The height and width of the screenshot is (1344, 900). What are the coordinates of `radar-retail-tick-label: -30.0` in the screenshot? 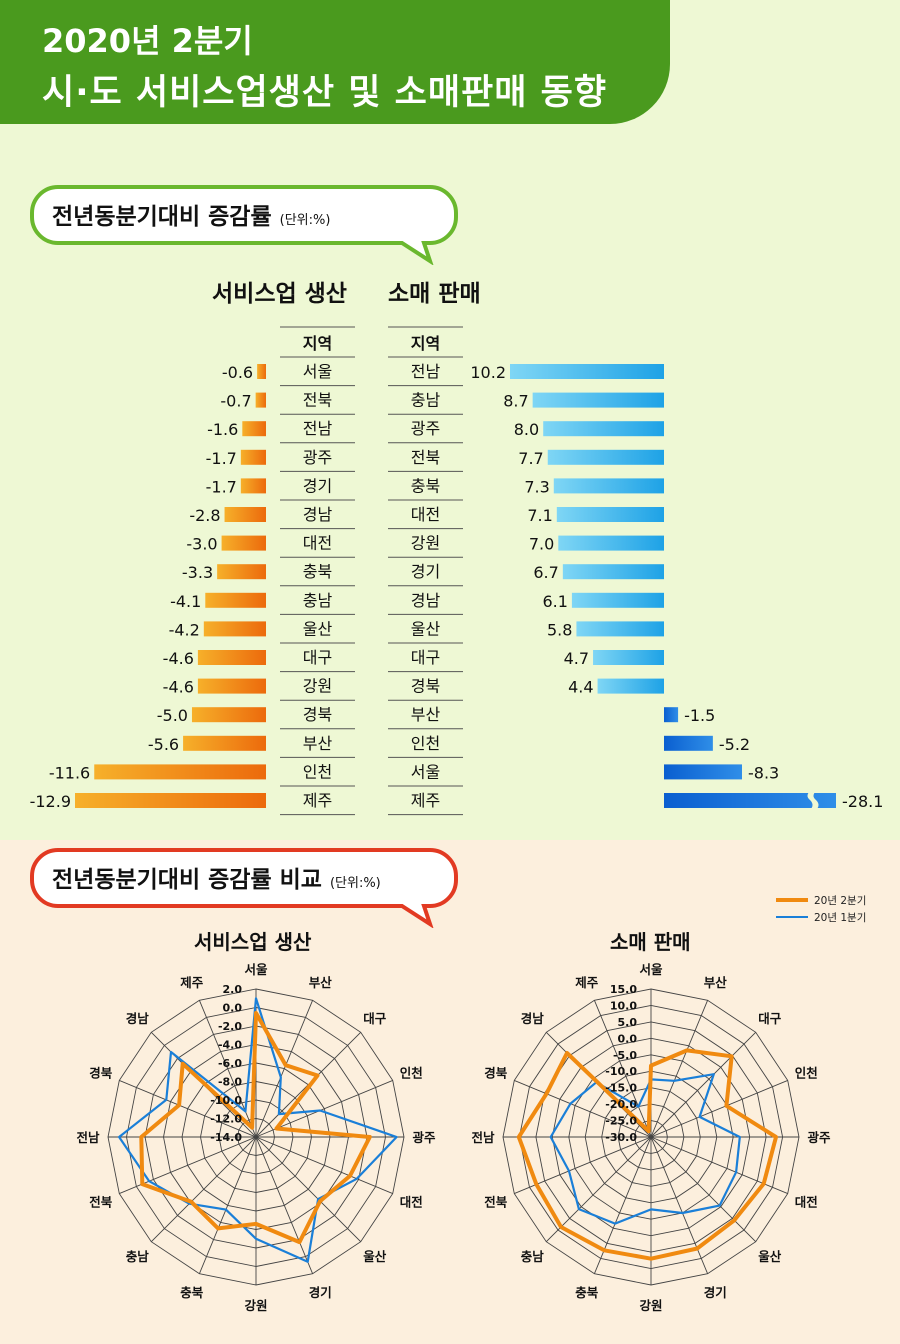 It's located at (621, 1137).